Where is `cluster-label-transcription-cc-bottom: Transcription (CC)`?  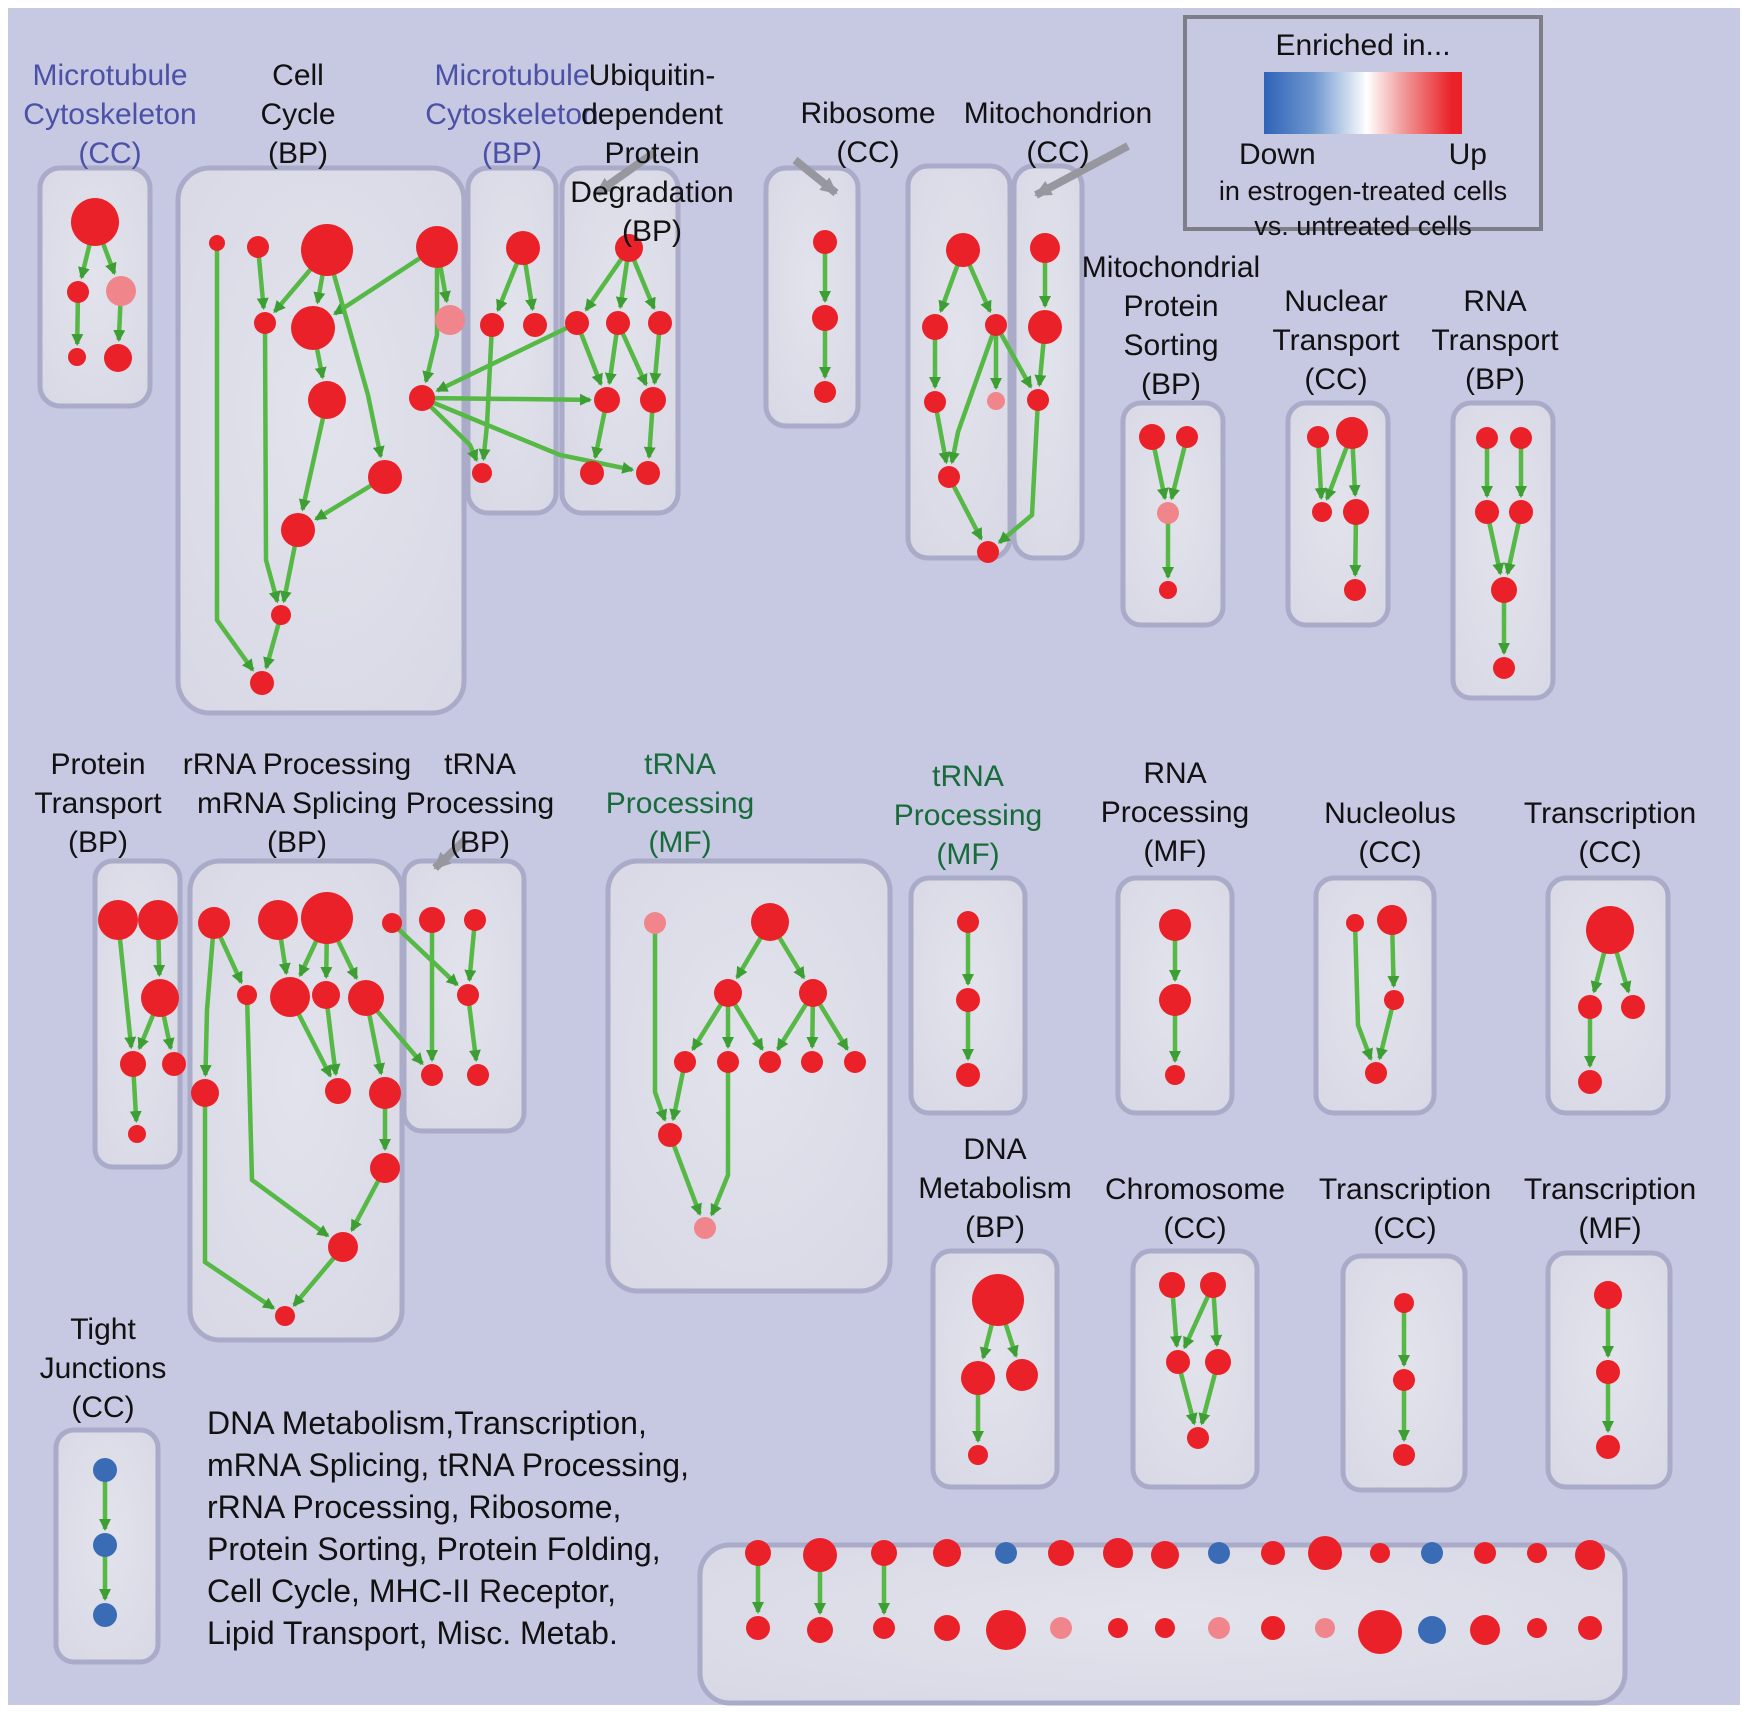 cluster-label-transcription-cc-bottom: Transcription (CC) is located at coordinates (1405, 1209).